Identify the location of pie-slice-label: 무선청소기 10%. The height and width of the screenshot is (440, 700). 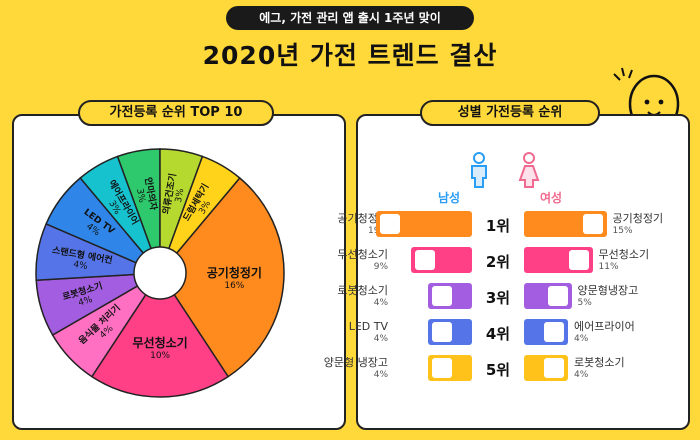
(160, 347).